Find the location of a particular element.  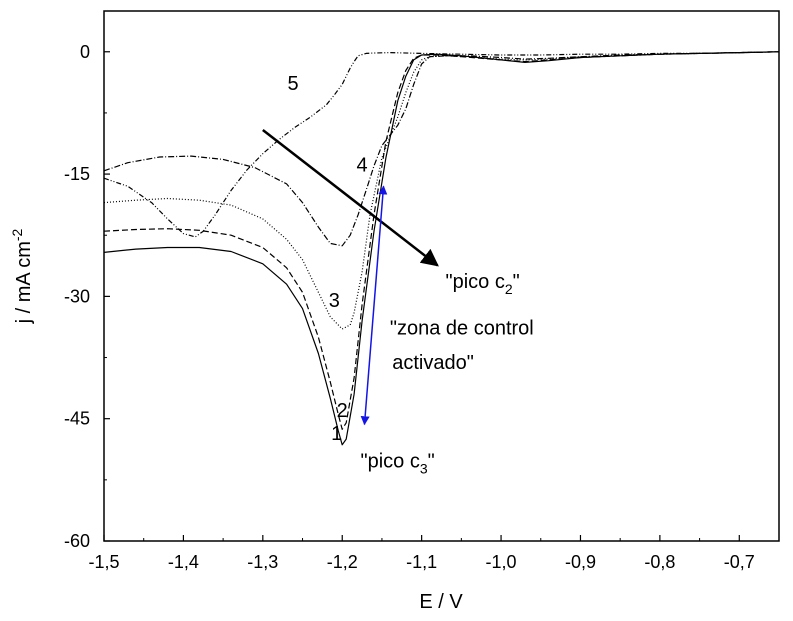

x-tick-label: -1,3 is located at coordinates (262, 562).